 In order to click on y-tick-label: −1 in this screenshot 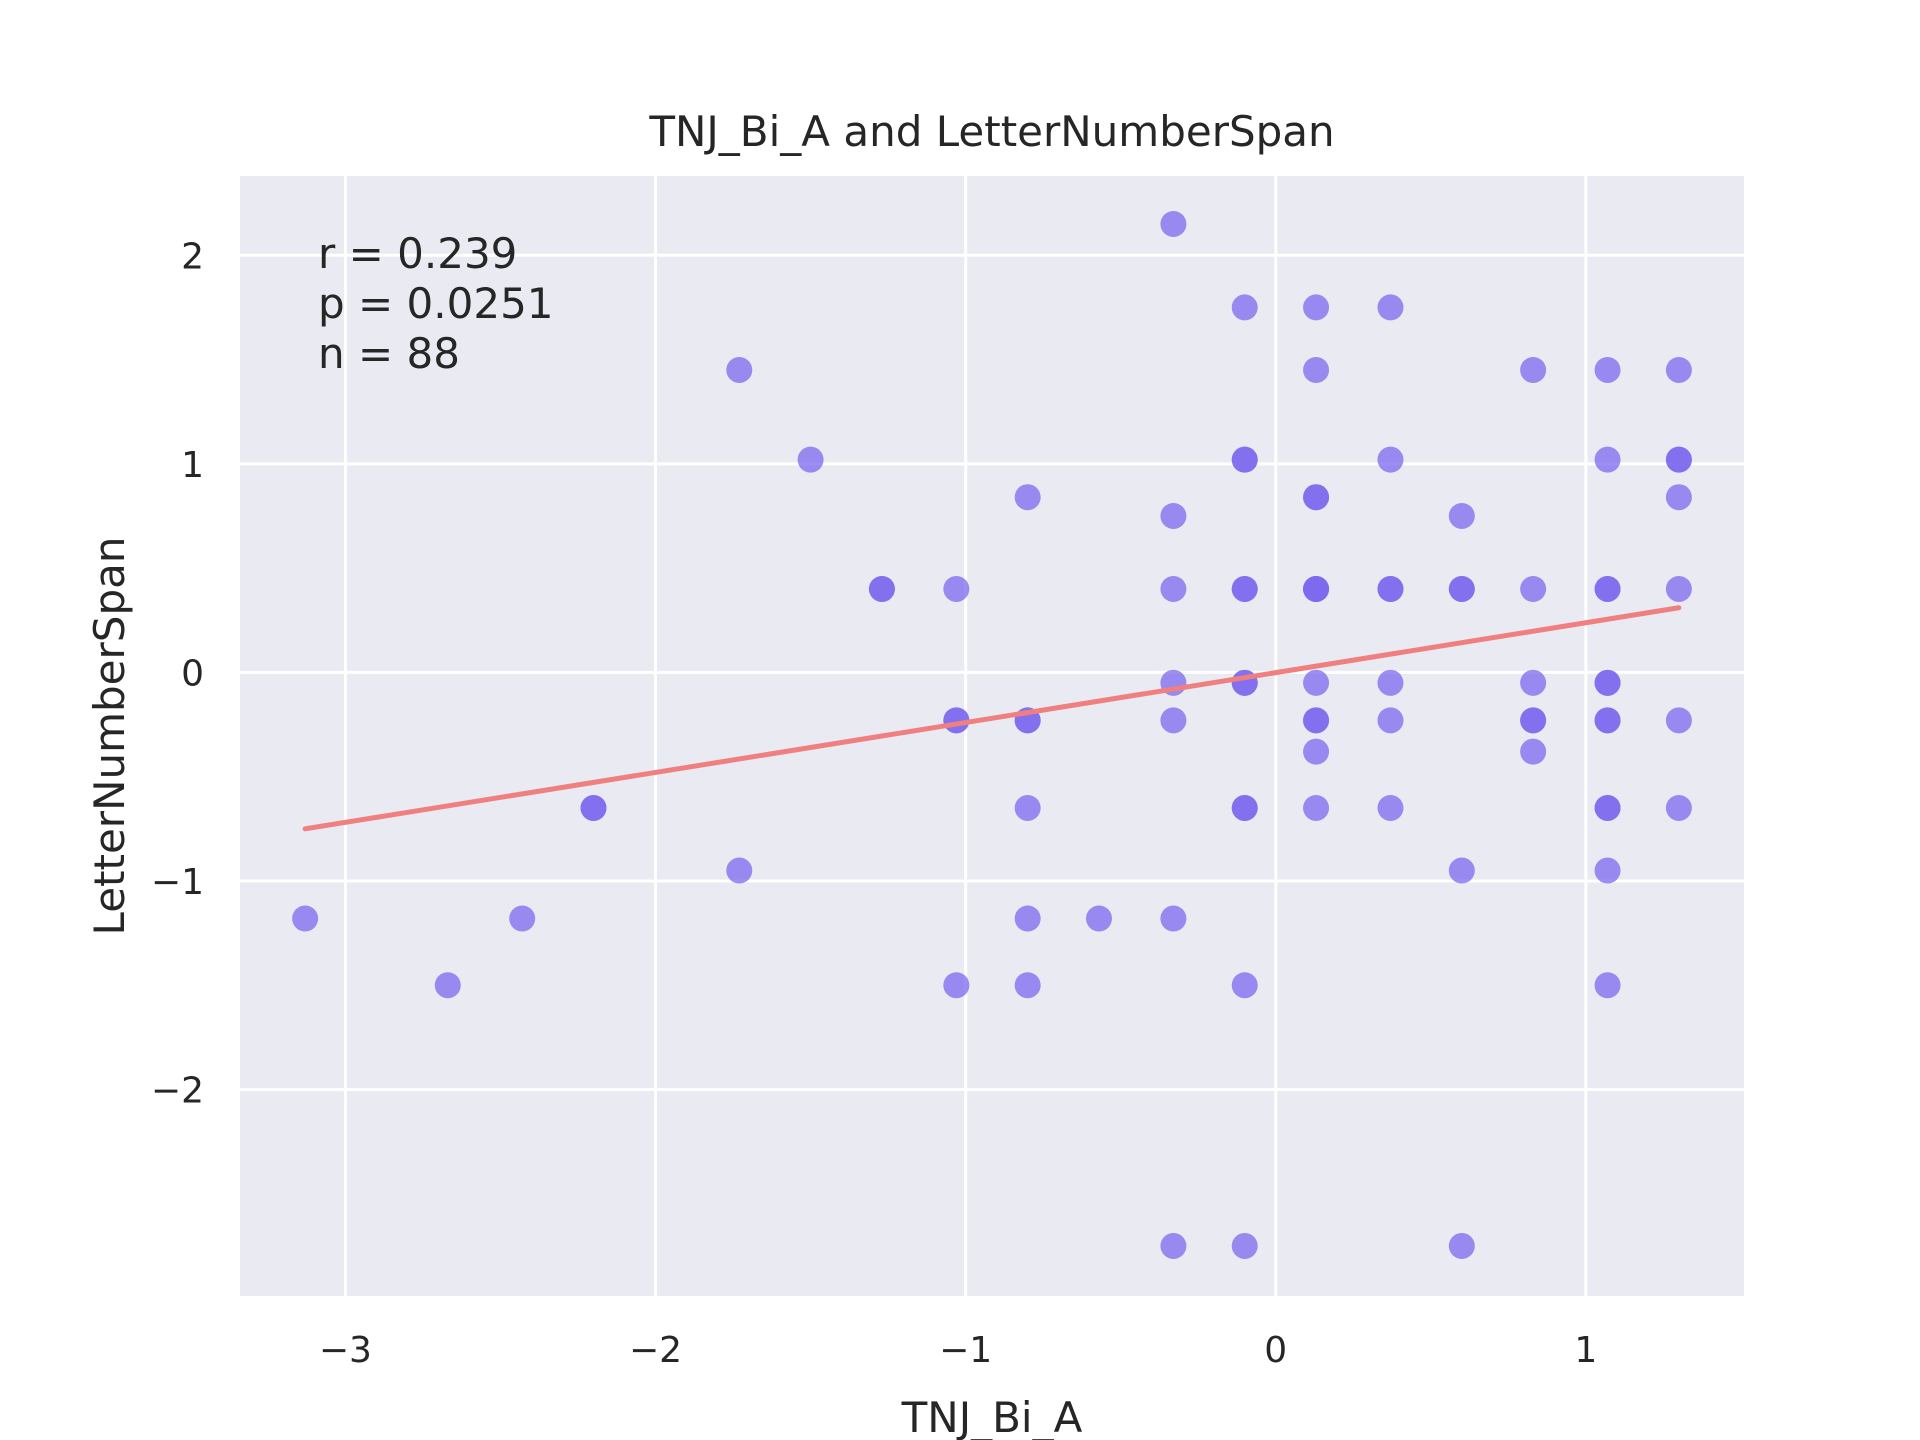, I will do `click(177, 882)`.